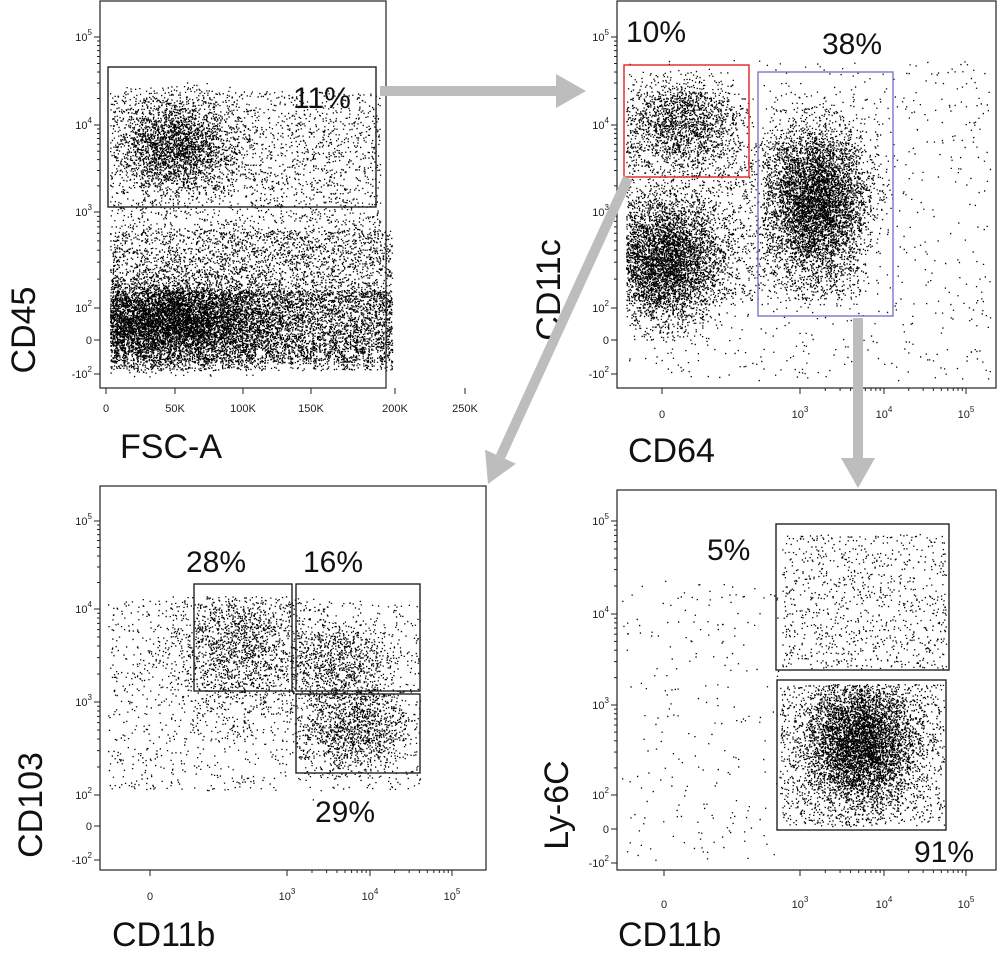 This screenshot has width=1000, height=953. I want to click on y-tick-label-p4-5: -102, so click(599, 862).